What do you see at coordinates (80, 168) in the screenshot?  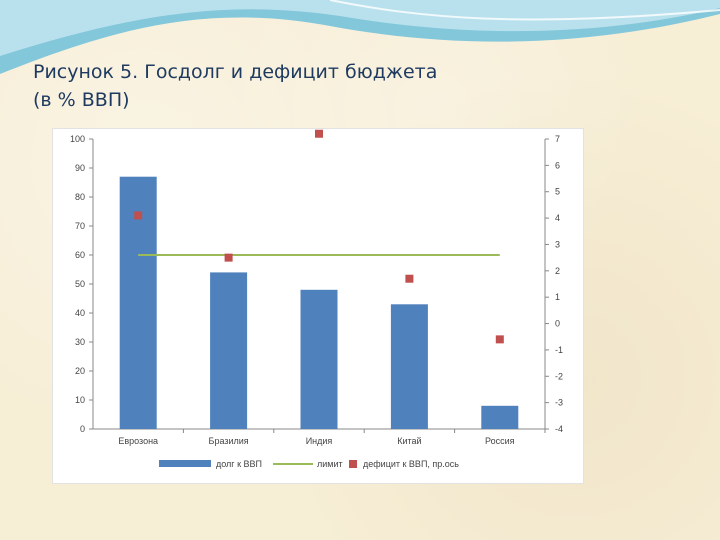 I see `left-axis-tick-label: 90` at bounding box center [80, 168].